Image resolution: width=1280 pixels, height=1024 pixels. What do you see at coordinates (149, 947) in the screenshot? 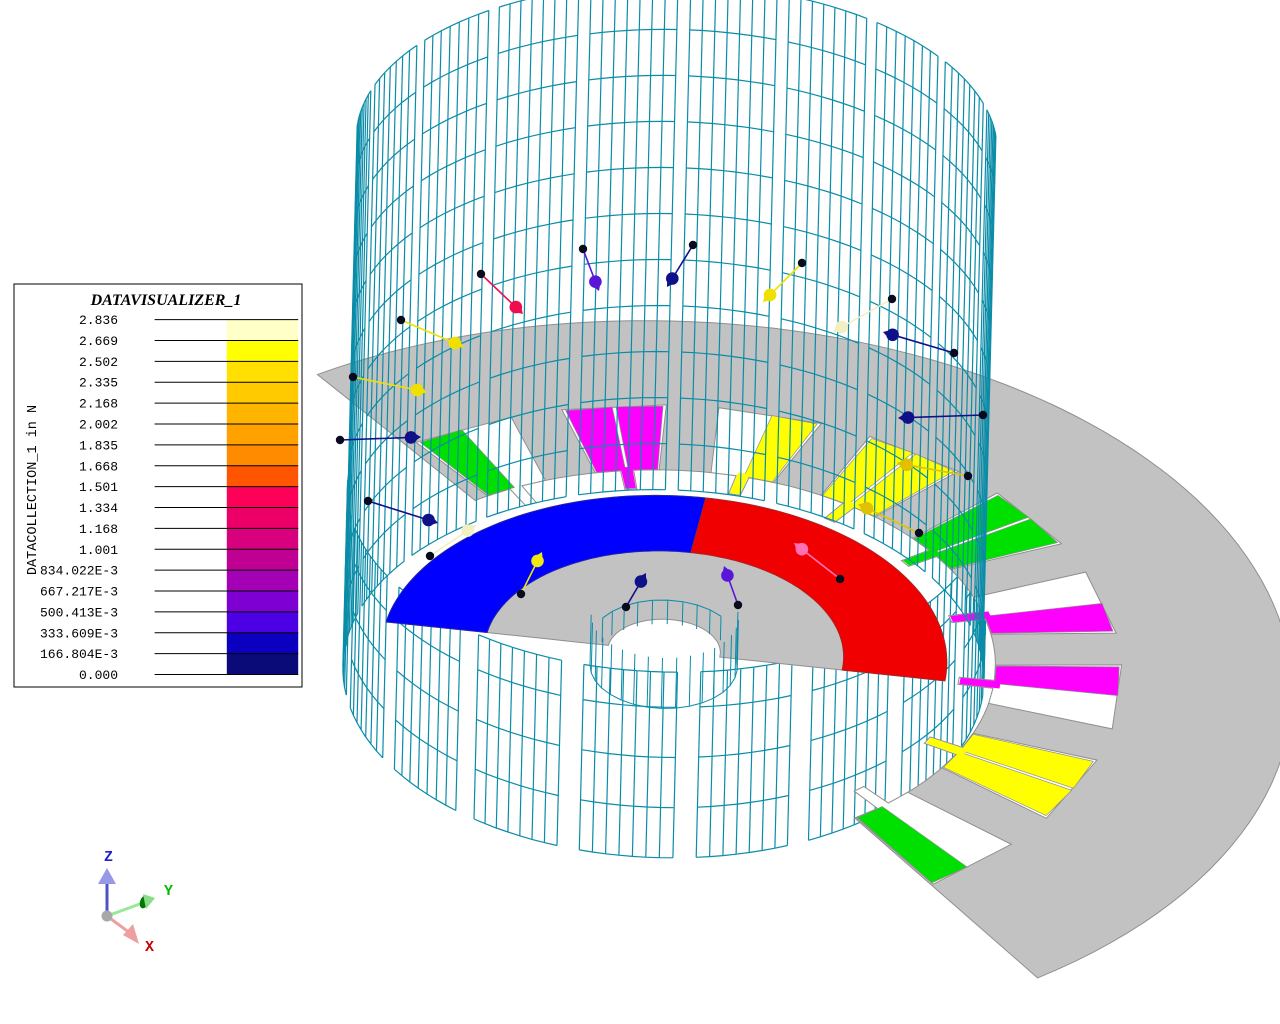
I see `svg-text: X` at bounding box center [149, 947].